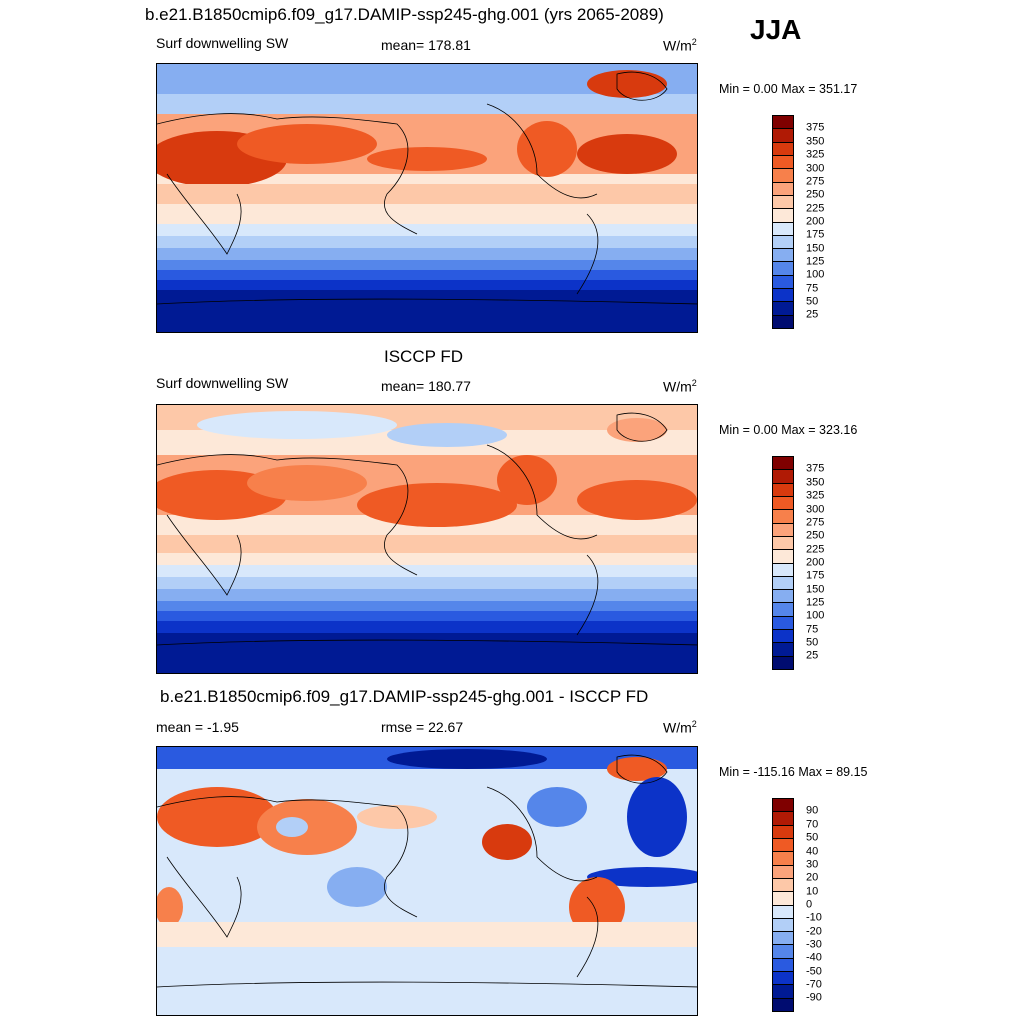  I want to click on colorbar-tick: 40, so click(812, 851).